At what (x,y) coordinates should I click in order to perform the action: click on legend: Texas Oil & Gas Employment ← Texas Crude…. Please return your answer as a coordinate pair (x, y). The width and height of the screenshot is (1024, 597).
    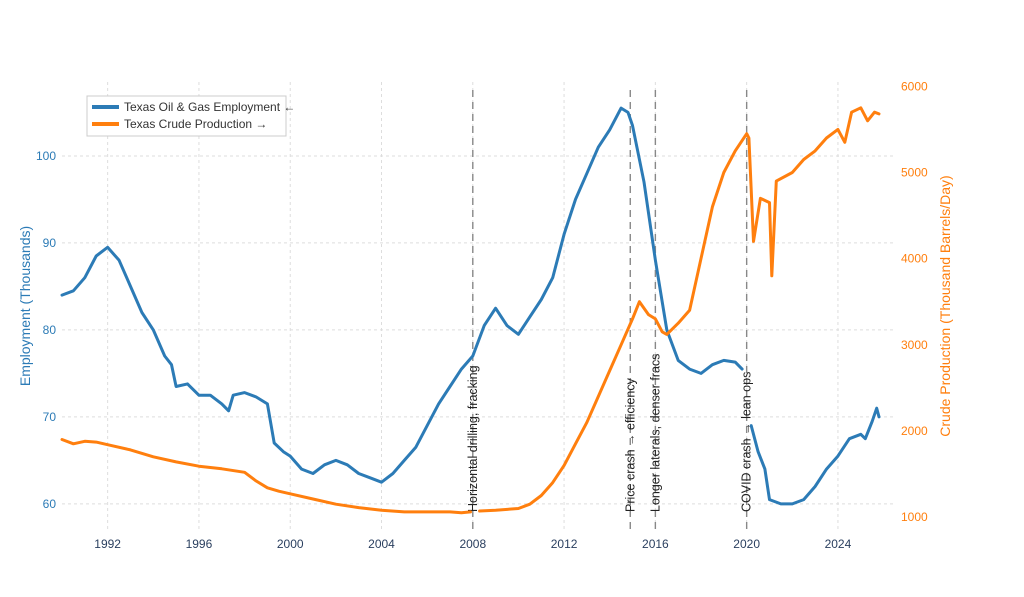
    Looking at the image, I should click on (190, 116).